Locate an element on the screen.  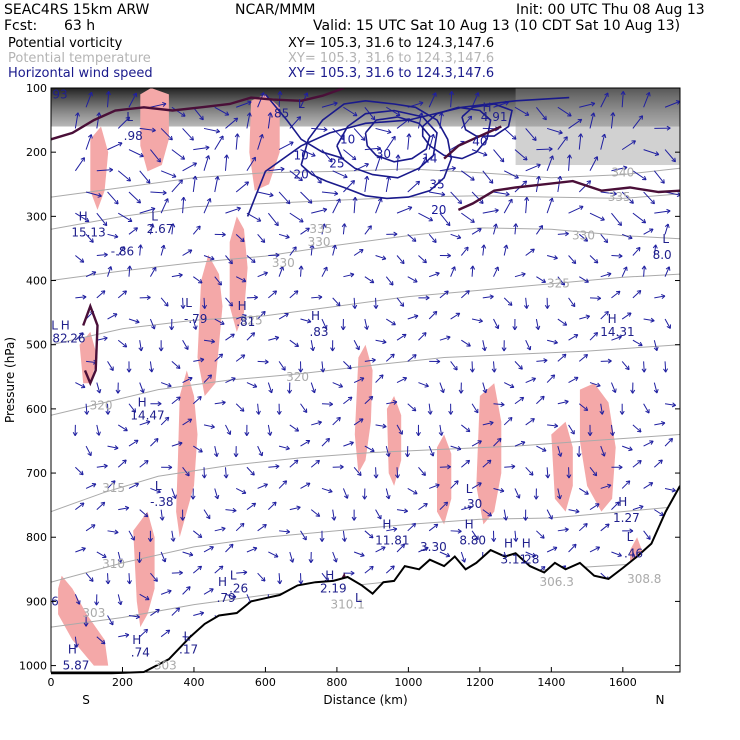
x-tick-label: 1000 is located at coordinates (408, 682).